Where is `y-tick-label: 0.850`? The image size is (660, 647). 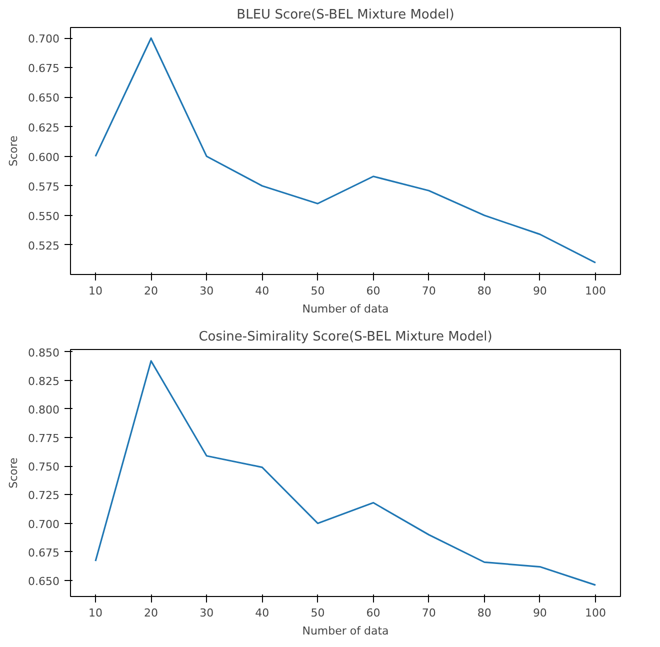
y-tick-label: 0.850 is located at coordinates (44, 353).